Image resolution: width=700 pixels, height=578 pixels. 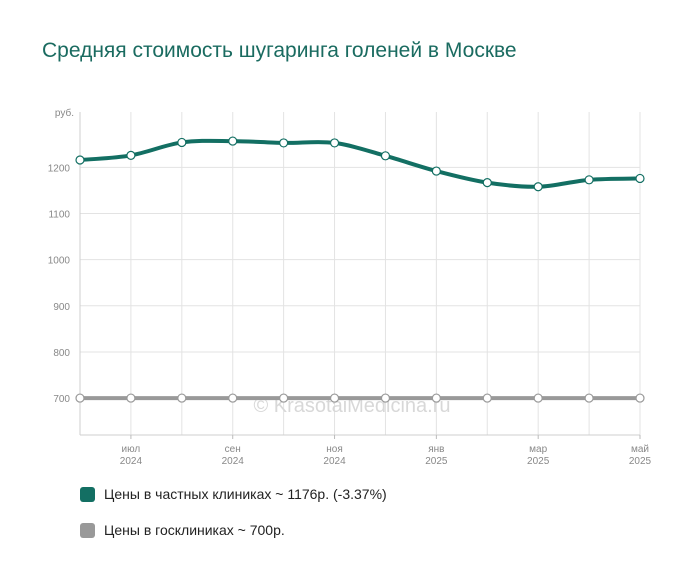 I want to click on x-tick-label: май, so click(x=640, y=449).